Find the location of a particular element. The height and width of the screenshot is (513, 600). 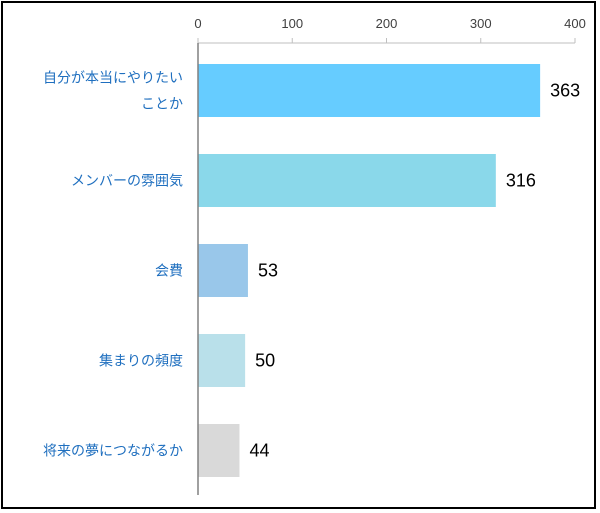

category-label: 会費 is located at coordinates (169, 272).